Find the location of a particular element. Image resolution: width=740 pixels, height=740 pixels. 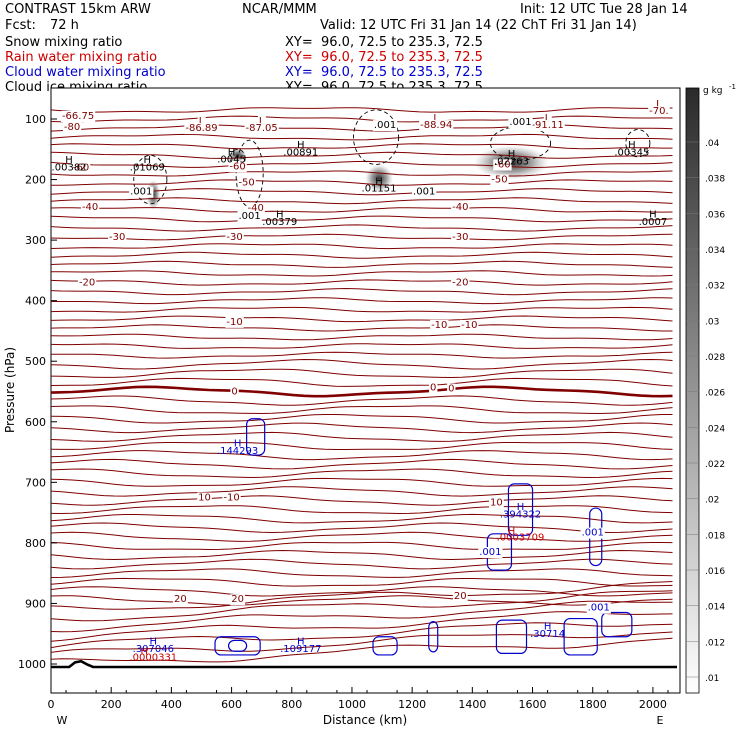

isotherm-label: -30 is located at coordinates (460, 237).